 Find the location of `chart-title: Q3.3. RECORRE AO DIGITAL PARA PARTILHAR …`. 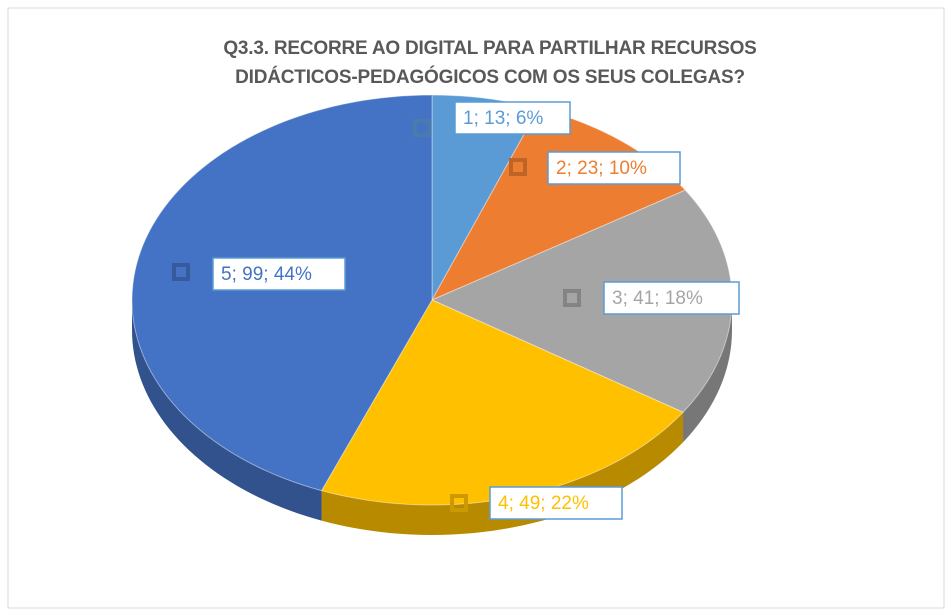

chart-title: Q3.3. RECORRE AO DIGITAL PARA PARTILHAR … is located at coordinates (490, 63).